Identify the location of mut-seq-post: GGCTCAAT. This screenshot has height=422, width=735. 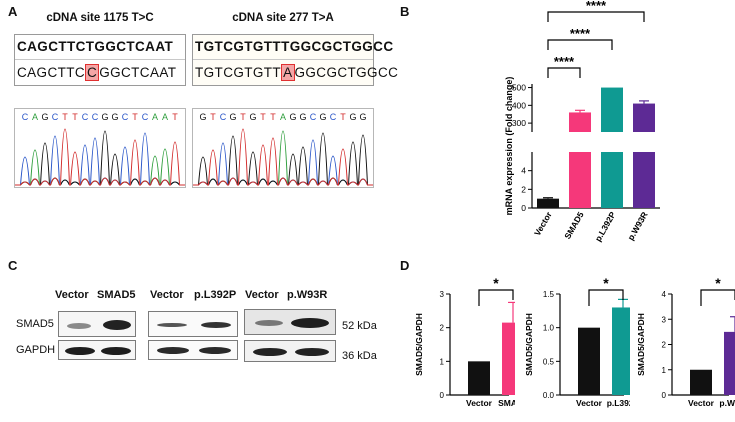
(138, 72).